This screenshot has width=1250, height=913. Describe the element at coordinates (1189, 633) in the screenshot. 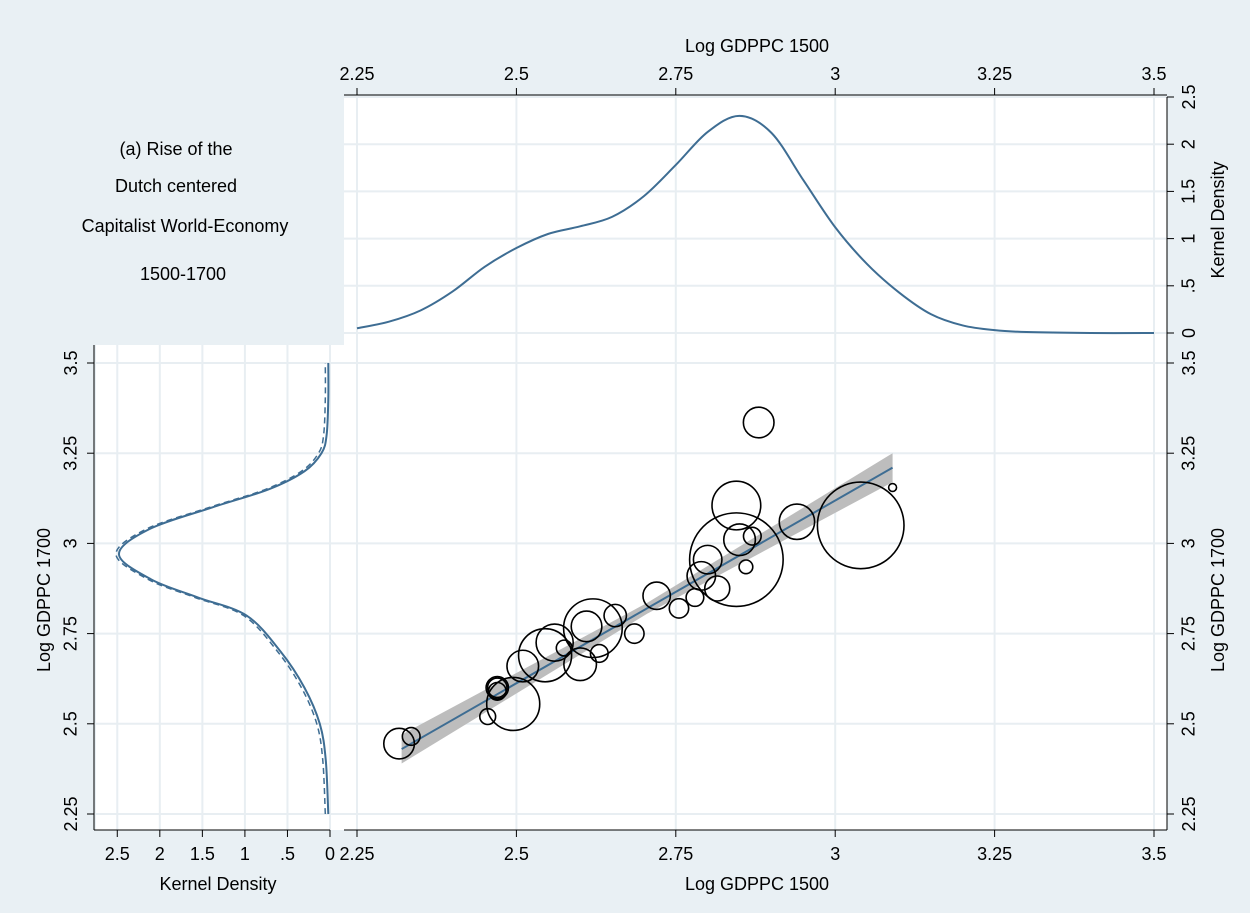

I see `main-y-tick-label: 2.75` at that location.